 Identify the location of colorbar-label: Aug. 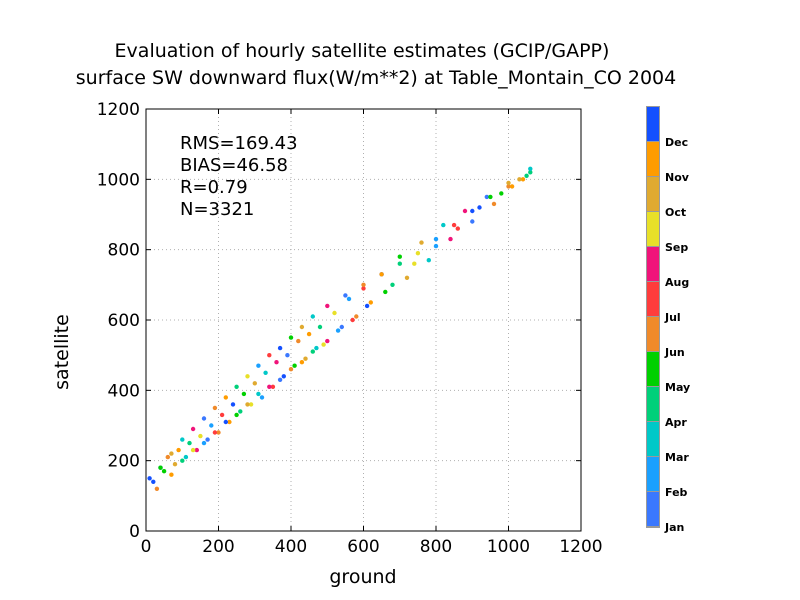
(677, 282).